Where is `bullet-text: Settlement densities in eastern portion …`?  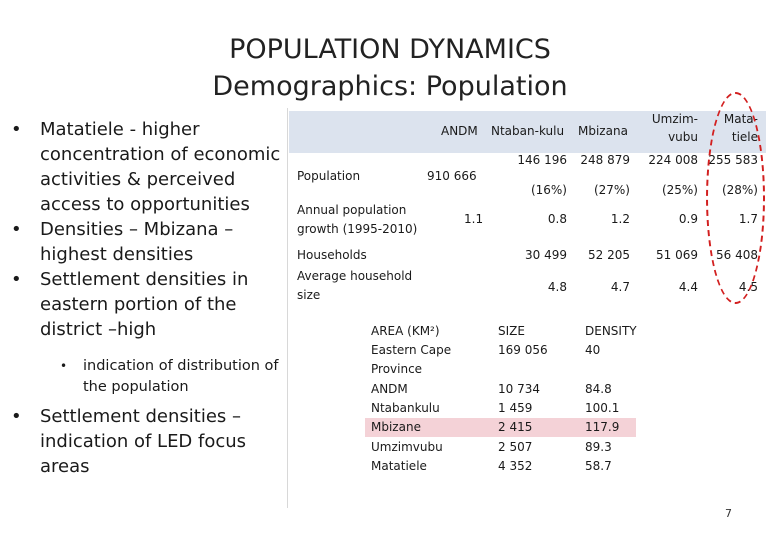
bullet-text: Settlement densities in eastern portion … is located at coordinates (144, 304).